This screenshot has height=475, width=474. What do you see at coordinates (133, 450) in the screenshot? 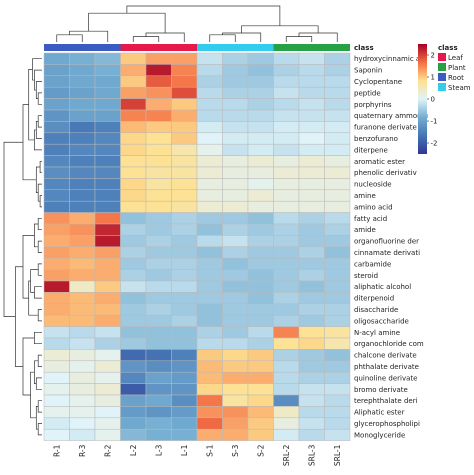
I see `column-label: L-2` at bounding box center [133, 450].